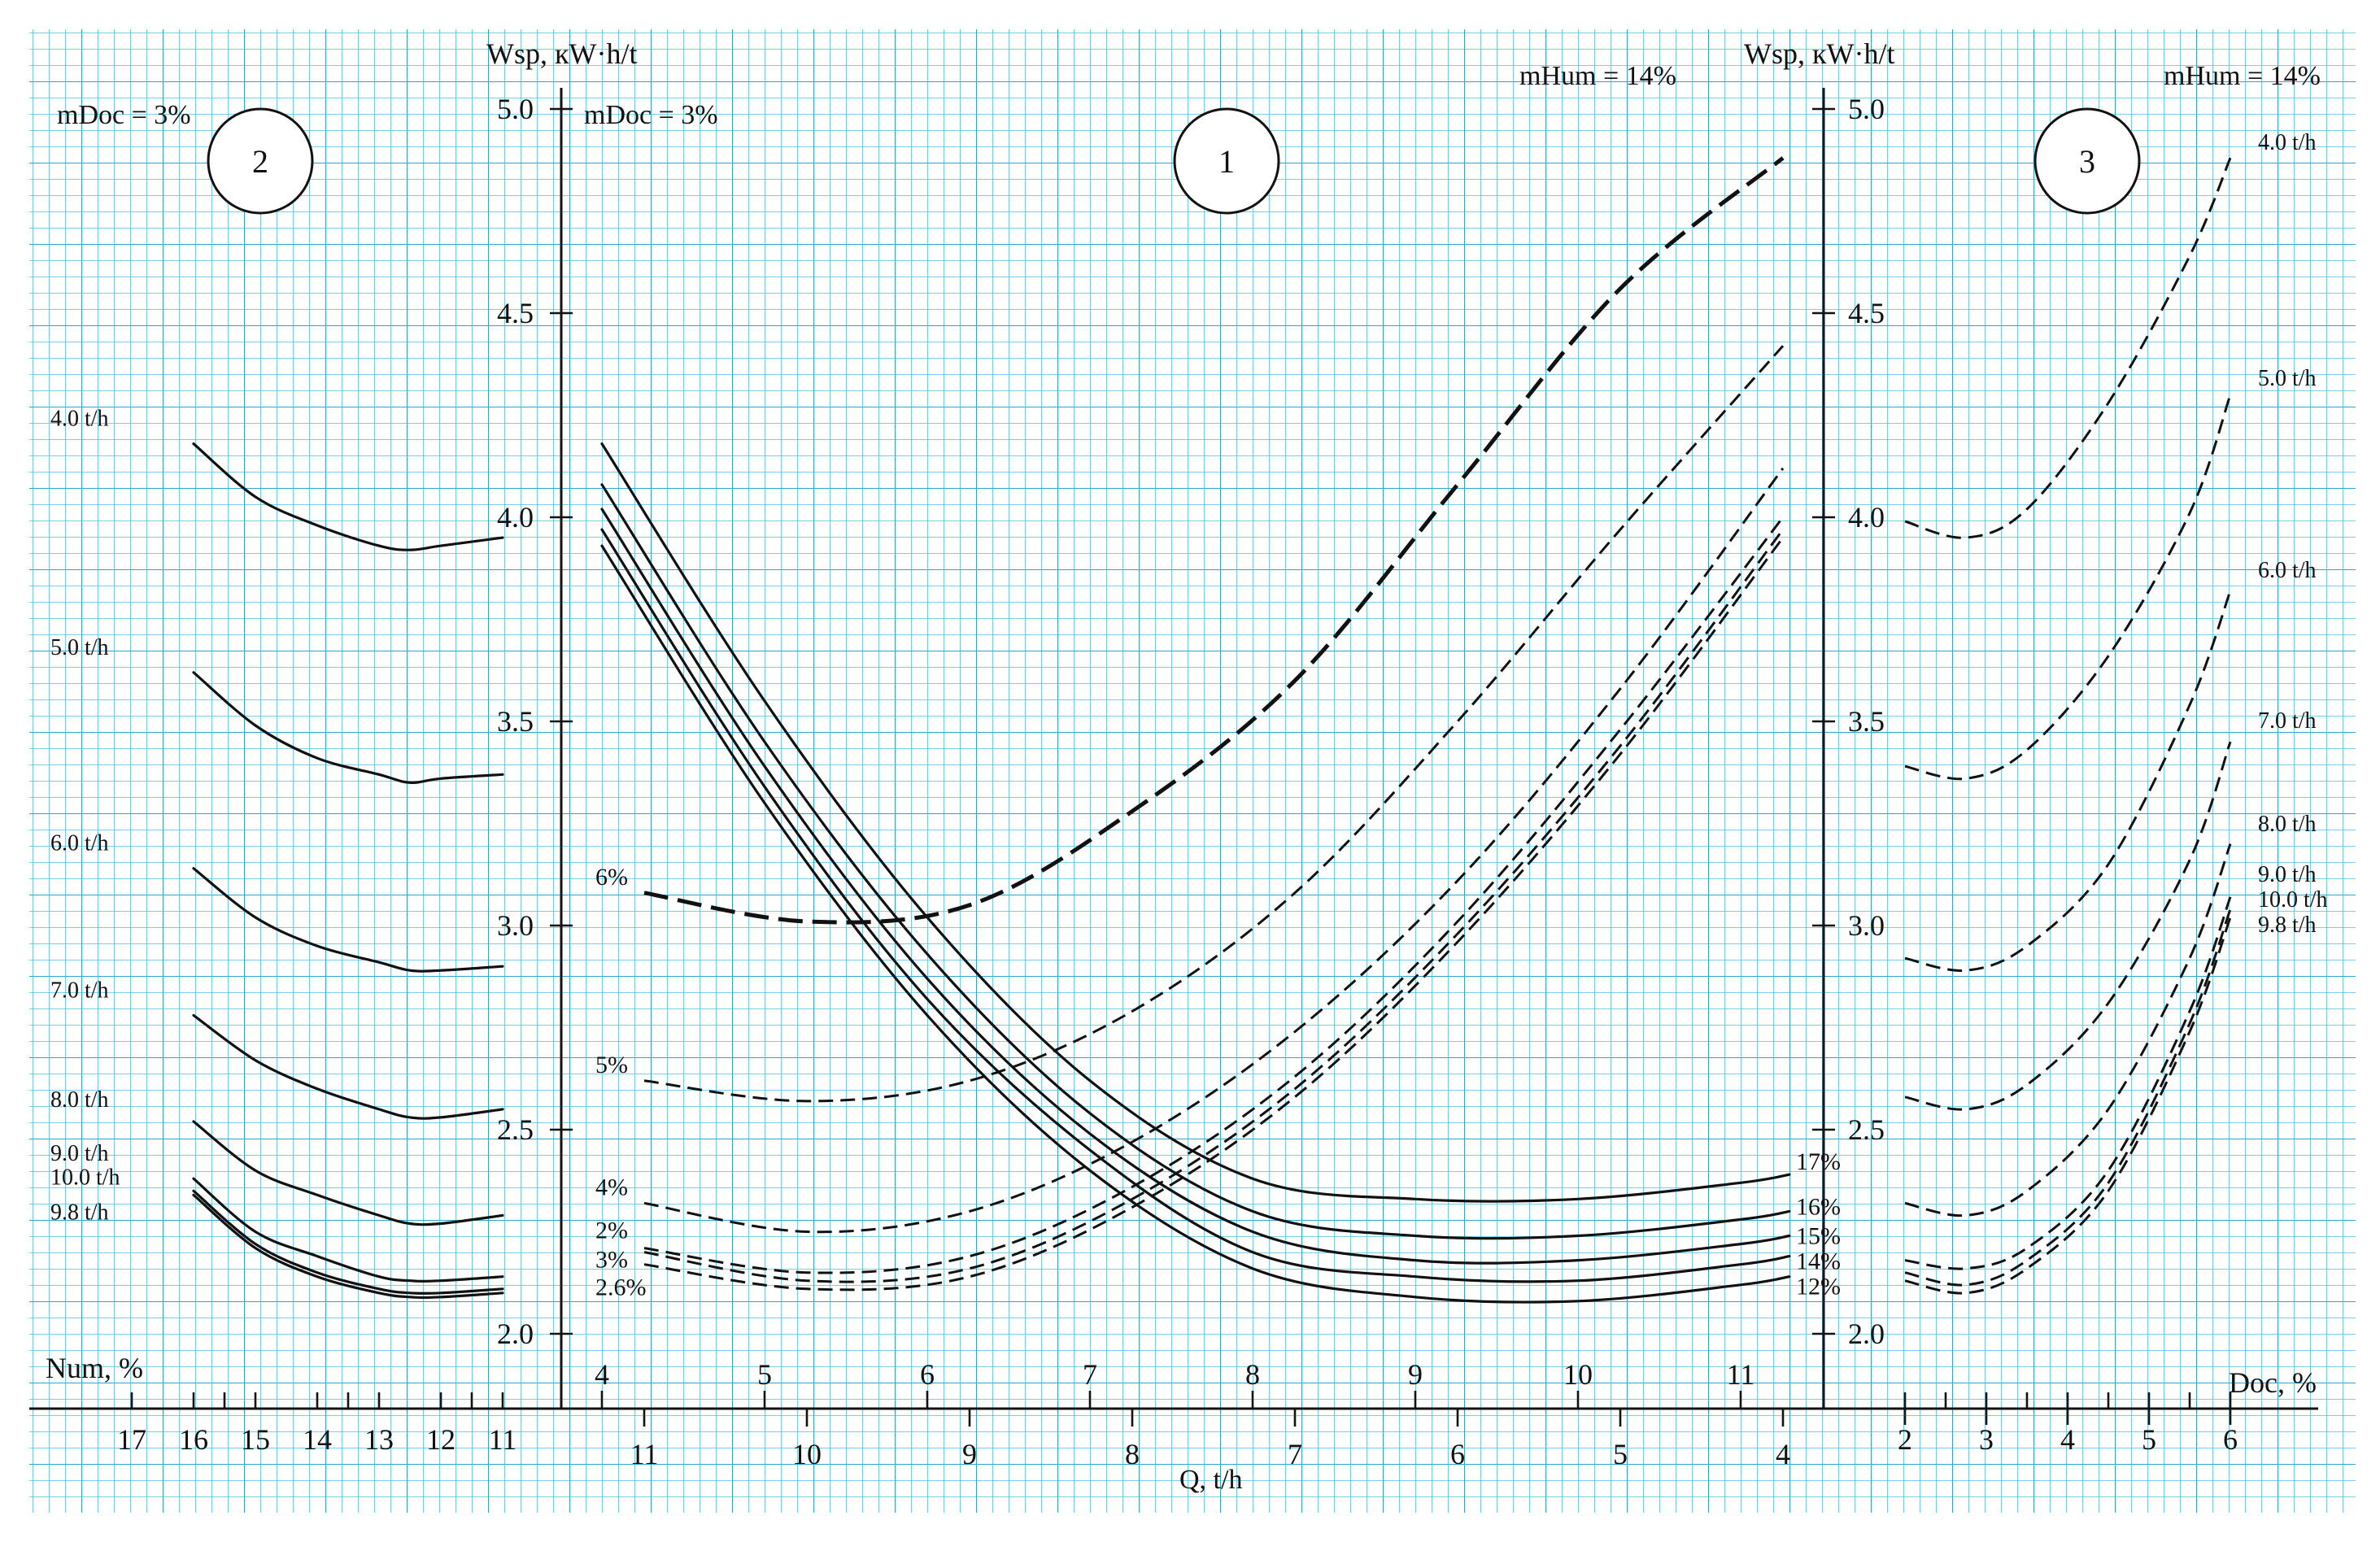 Image resolution: width=2380 pixels, height=1542 pixels. I want to click on num-tick-label: 12, so click(441, 1440).